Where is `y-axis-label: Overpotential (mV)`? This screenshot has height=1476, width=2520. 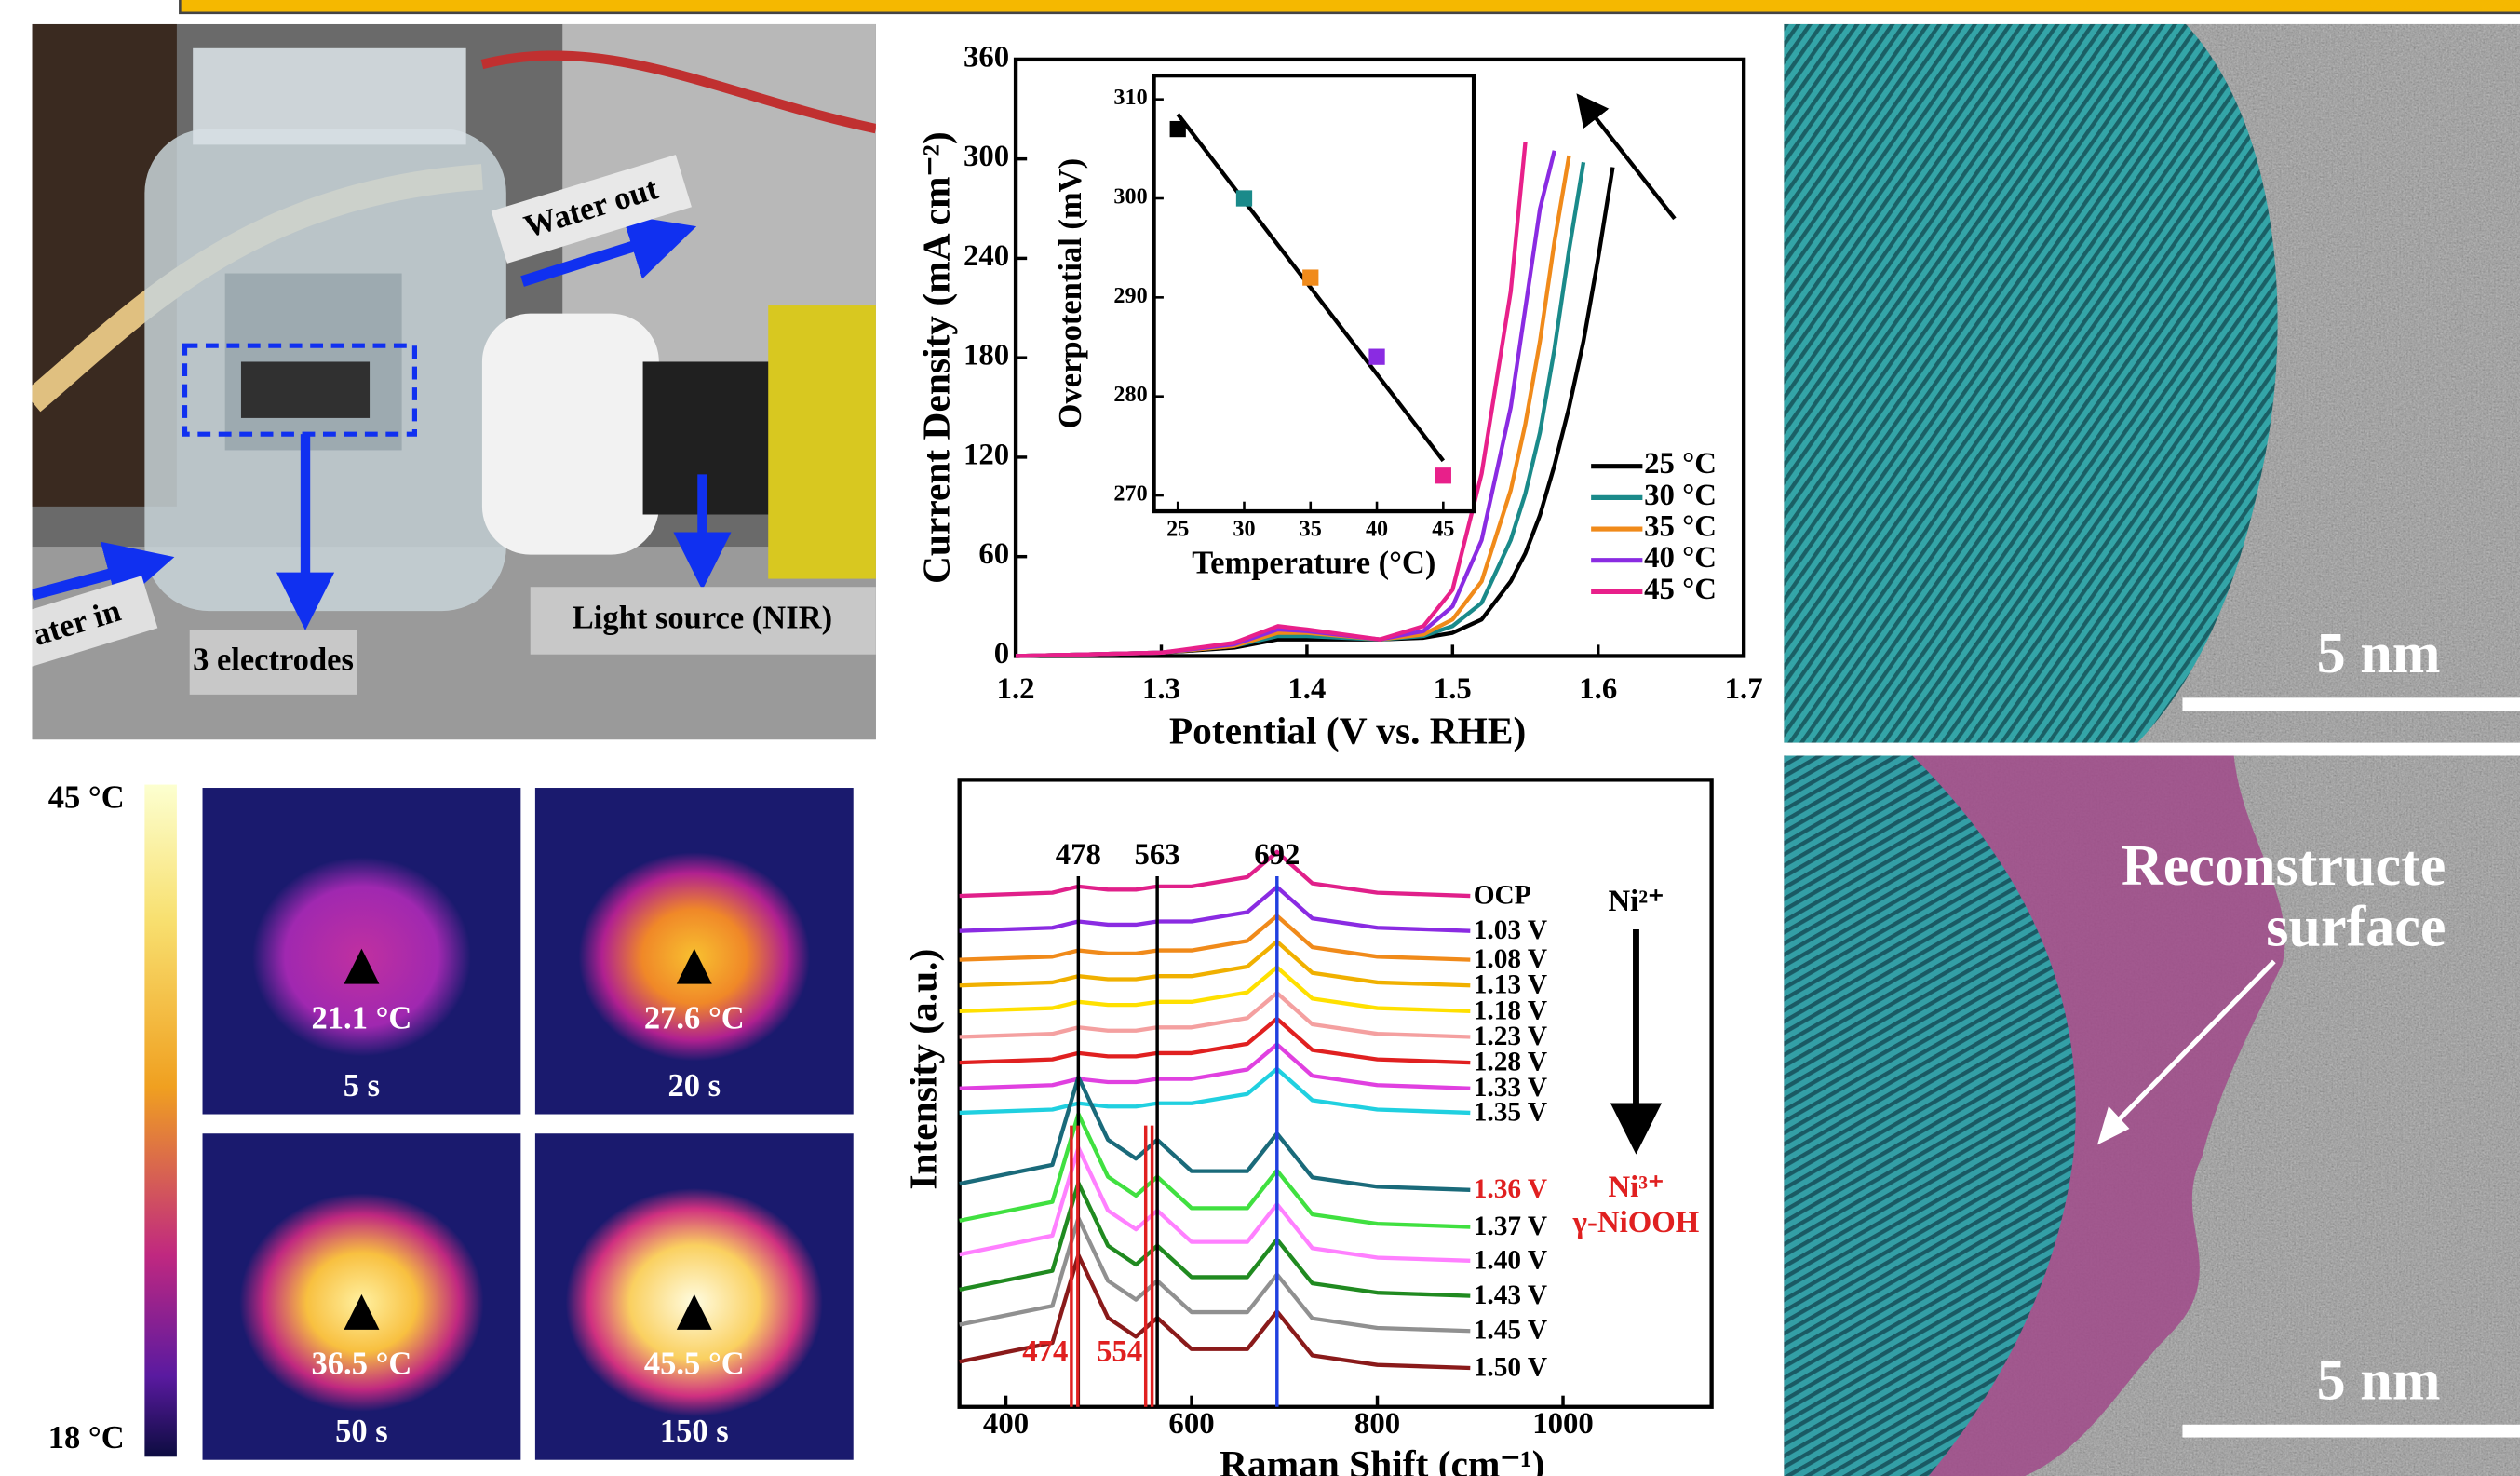
y-axis-label: Overpotential (mV) is located at coordinates (1070, 293).